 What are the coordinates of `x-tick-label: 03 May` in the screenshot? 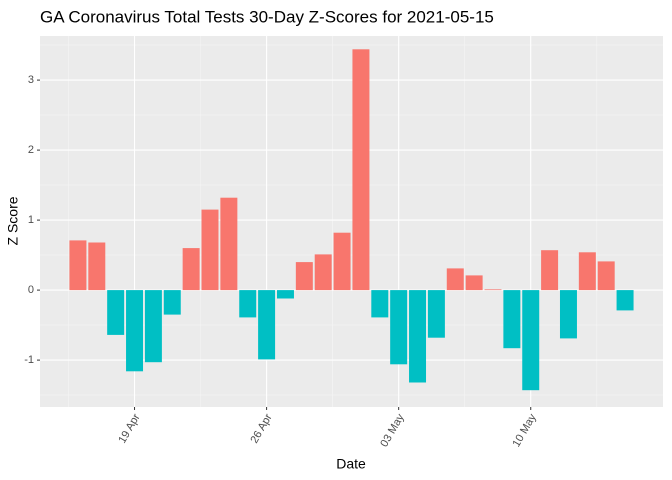 It's located at (392, 431).